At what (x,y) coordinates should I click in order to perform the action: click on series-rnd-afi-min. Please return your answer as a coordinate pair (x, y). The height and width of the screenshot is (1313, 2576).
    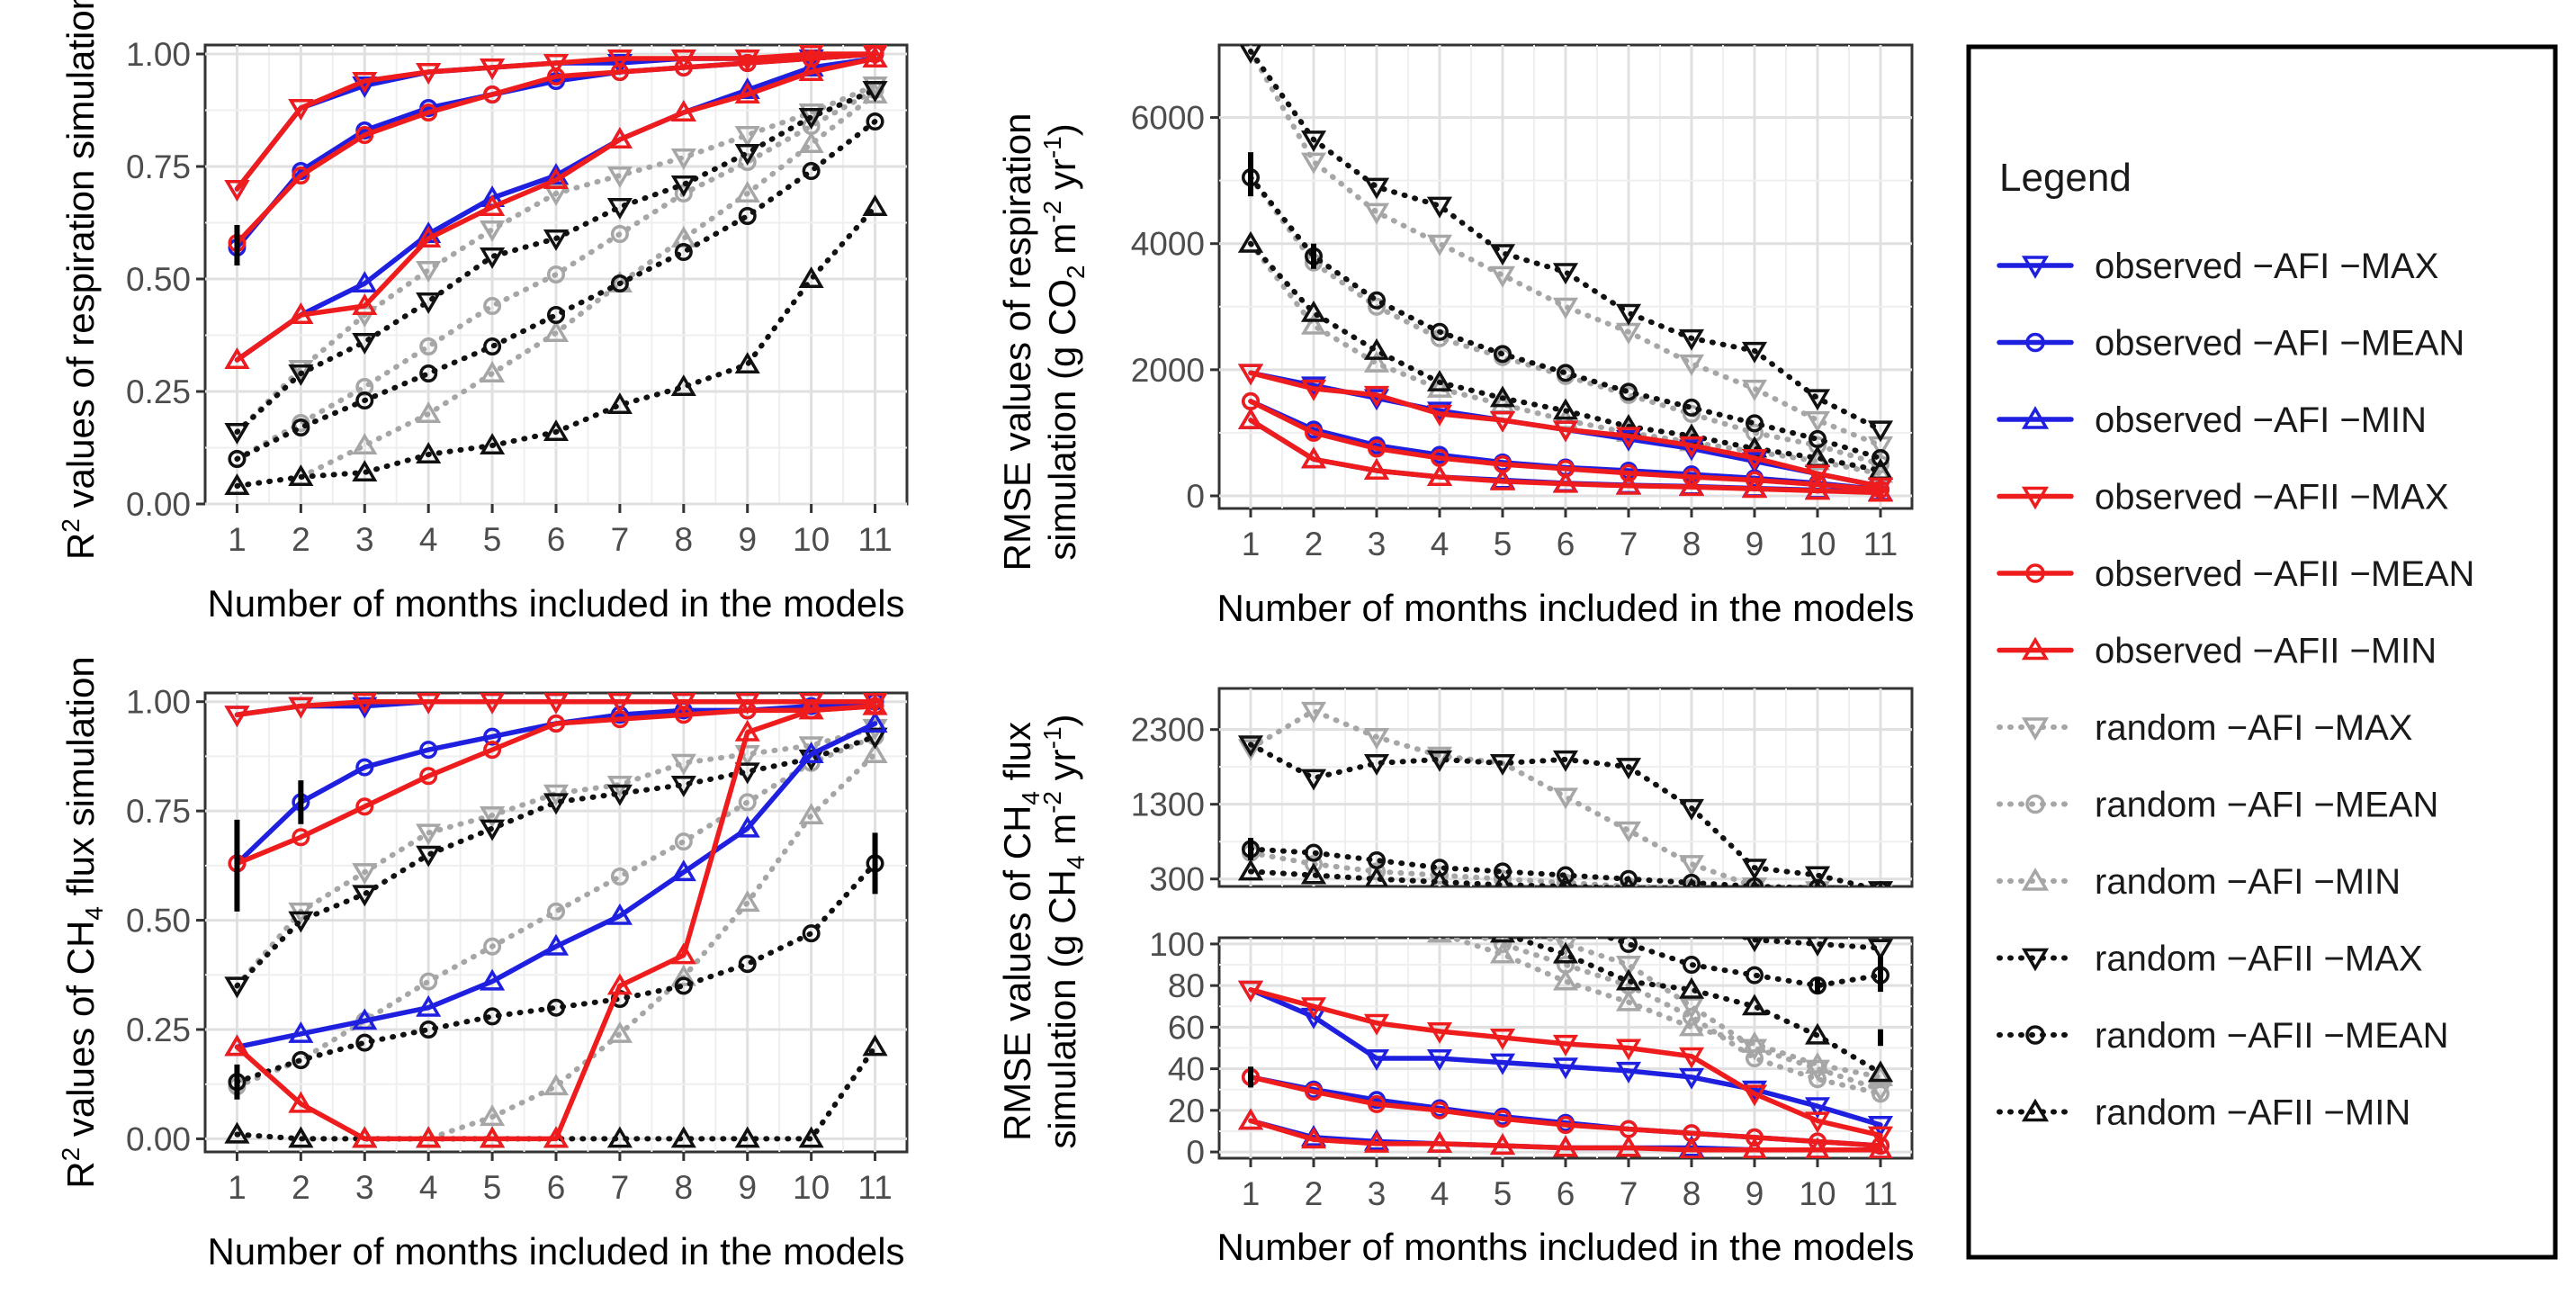
    Looking at the image, I should click on (1660, 1012).